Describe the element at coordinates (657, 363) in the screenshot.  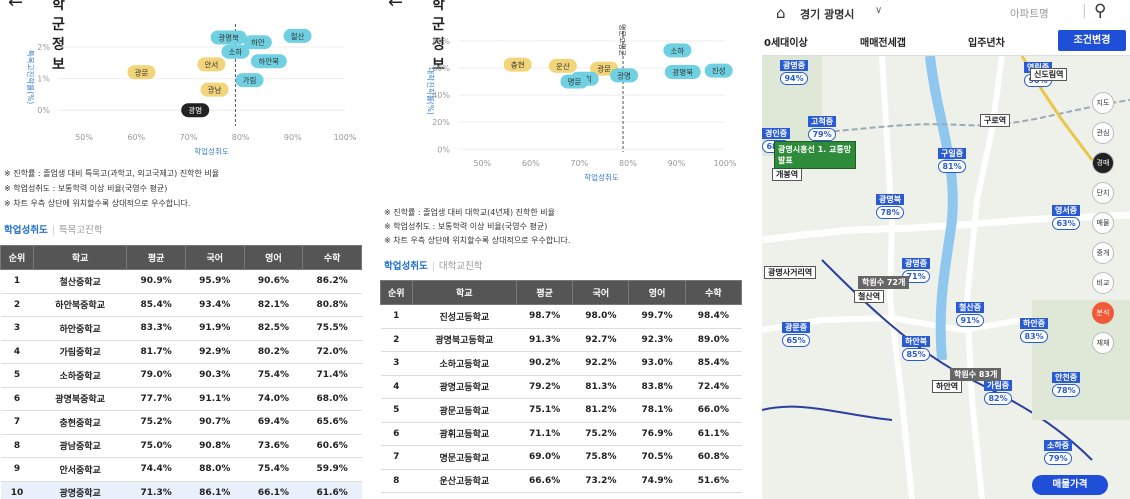
I see `table-cell: 93.0%` at that location.